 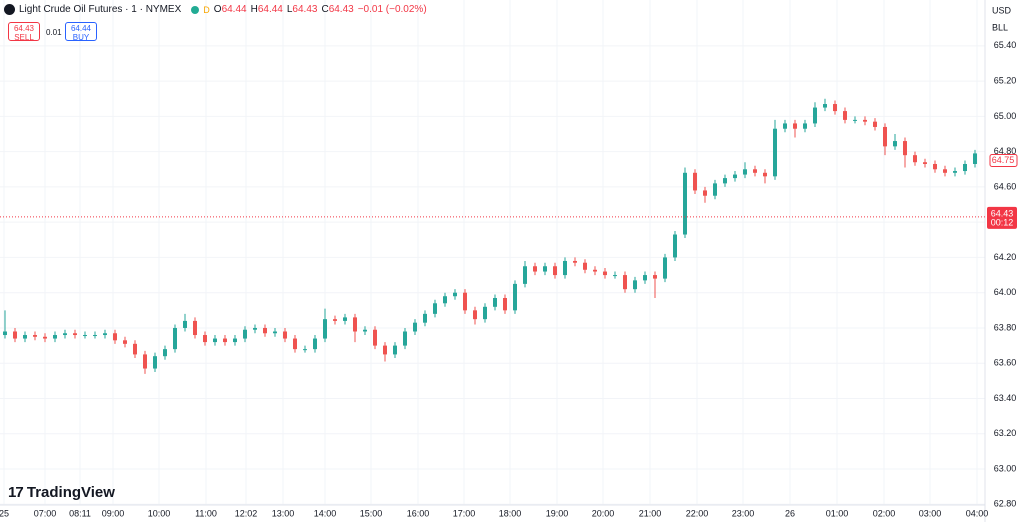 What do you see at coordinates (1005, 292) in the screenshot?
I see `y-tick-label: 64.00` at bounding box center [1005, 292].